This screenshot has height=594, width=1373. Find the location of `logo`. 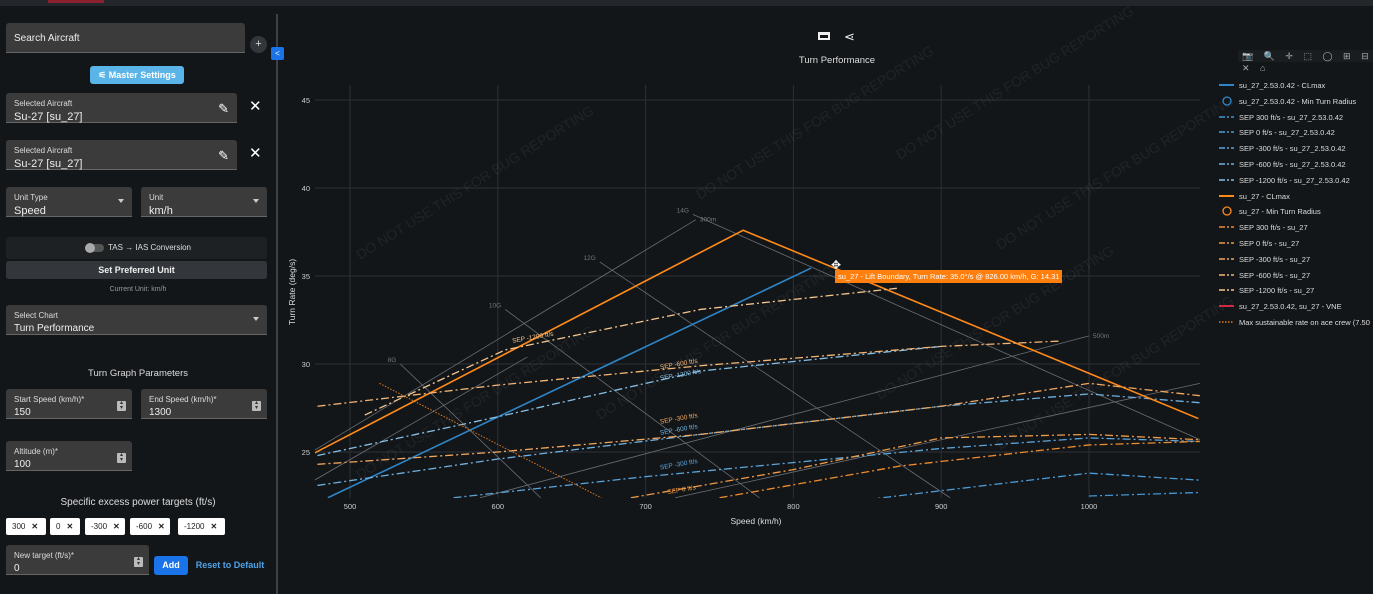

logo is located at coordinates (76, 1).